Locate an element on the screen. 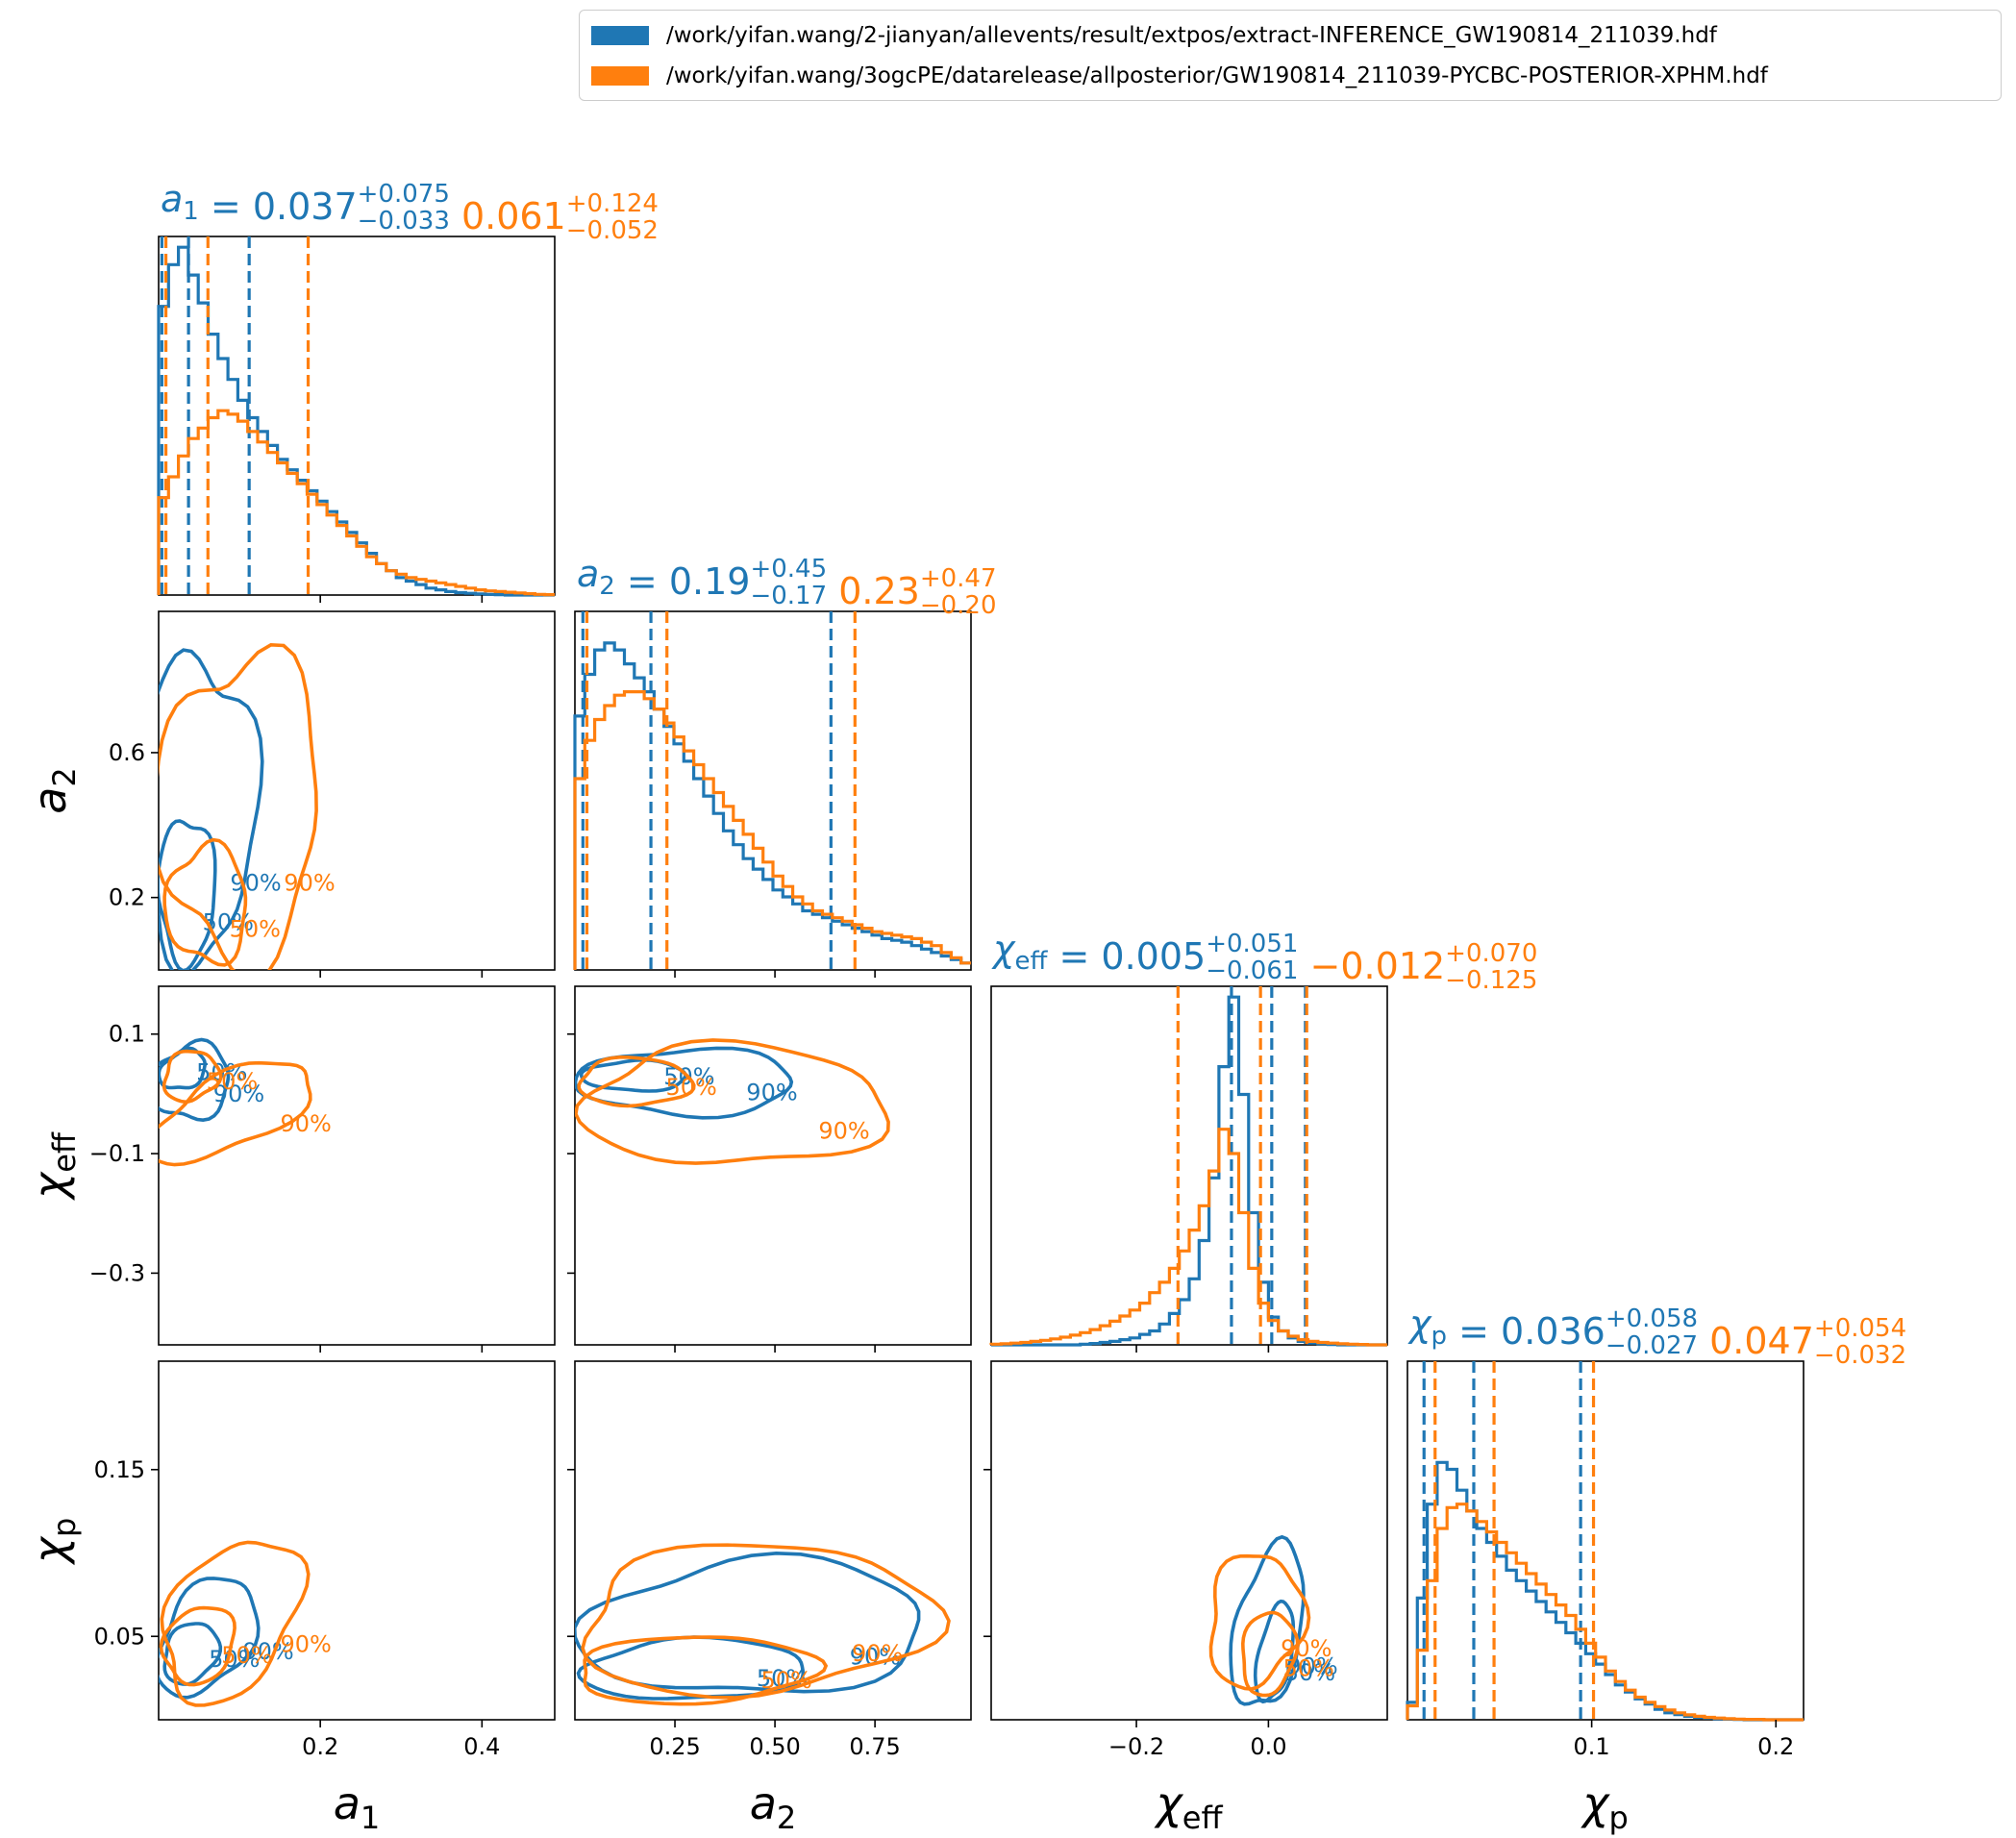 This screenshot has width=2016, height=1838. y-axis-label-chi_p: χp is located at coordinates (53, 1542).